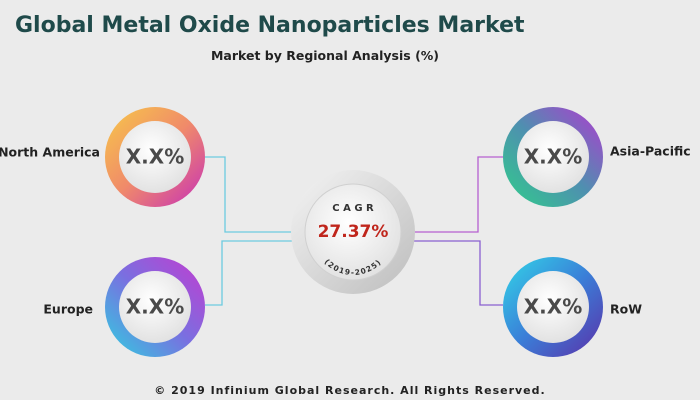 The width and height of the screenshot is (700, 400). I want to click on region-name: Europe, so click(68, 309).